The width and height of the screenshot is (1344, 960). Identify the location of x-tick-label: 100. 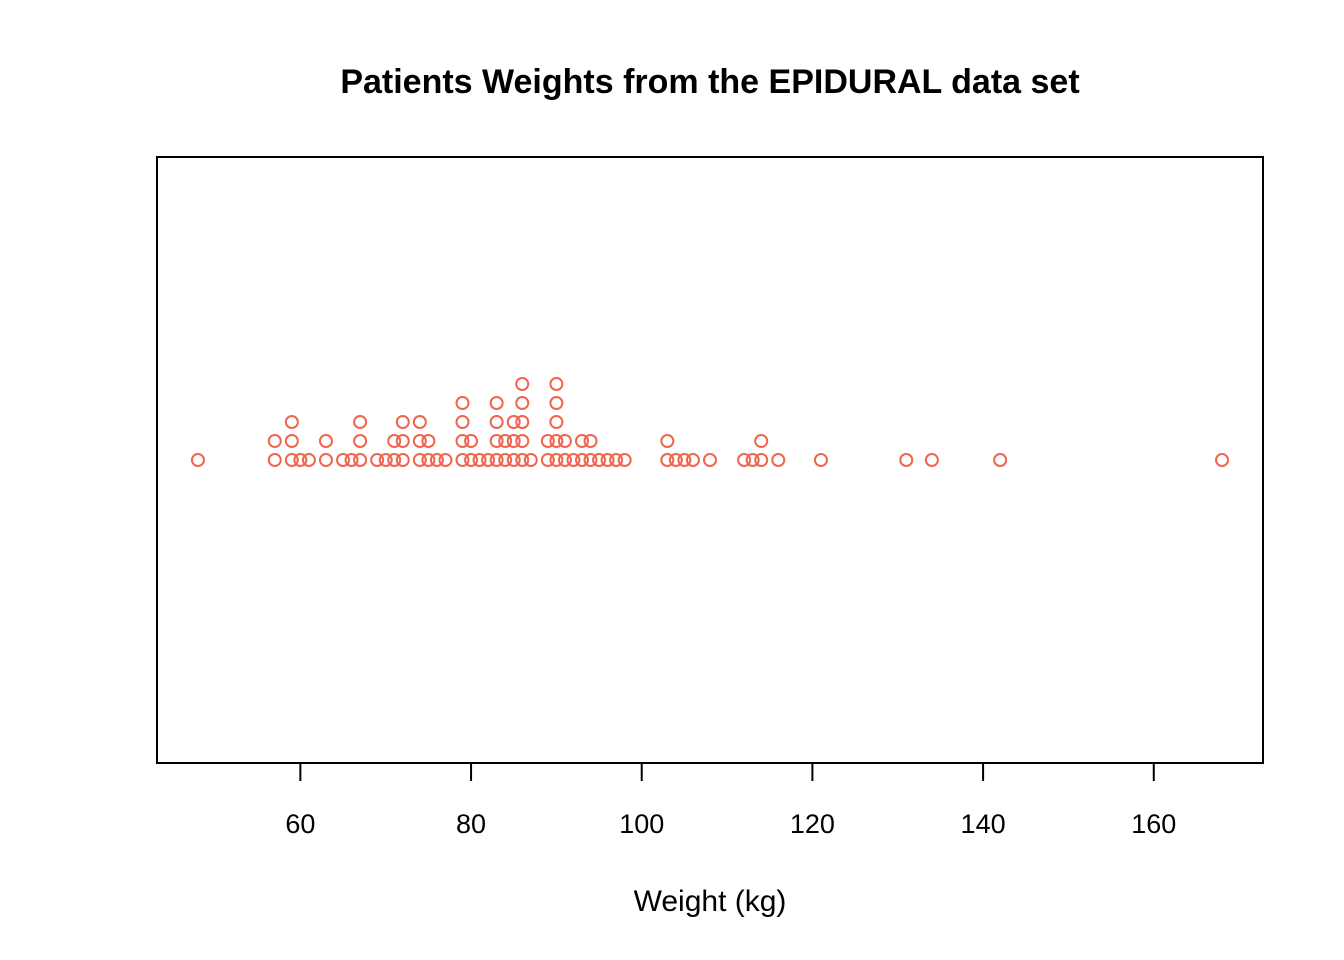
(641, 824).